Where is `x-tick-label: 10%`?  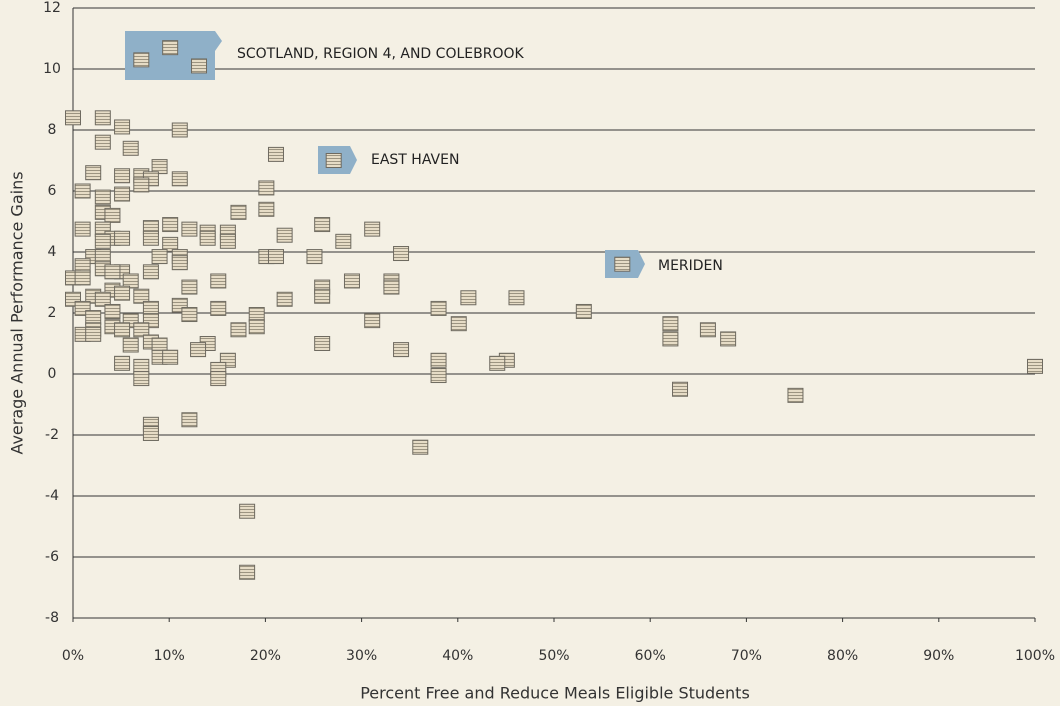
x-tick-label: 10% is located at coordinates (169, 656).